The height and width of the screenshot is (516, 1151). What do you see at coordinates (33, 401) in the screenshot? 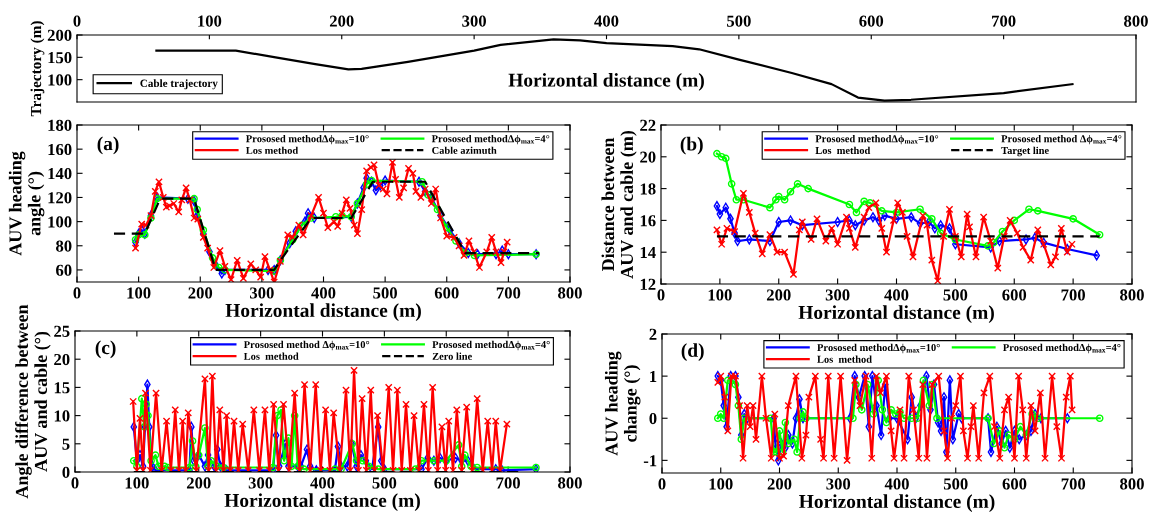
I see `y-axis-title: Angle difference between AUV and cable (°)` at bounding box center [33, 401].